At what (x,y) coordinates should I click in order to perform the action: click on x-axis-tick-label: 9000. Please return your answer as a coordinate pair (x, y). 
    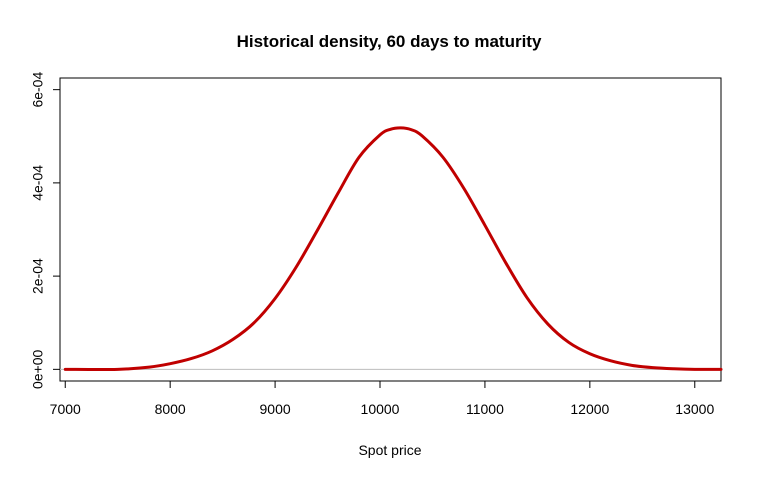
    Looking at the image, I should click on (275, 409).